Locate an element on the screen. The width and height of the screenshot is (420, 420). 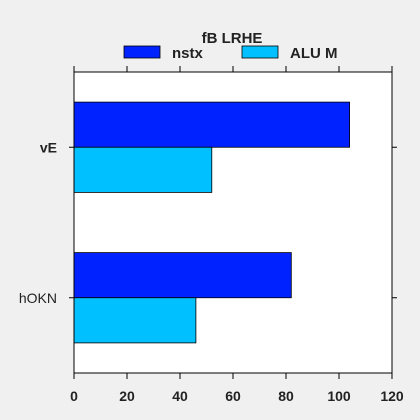
x-tick-label: 100 is located at coordinates (339, 396).